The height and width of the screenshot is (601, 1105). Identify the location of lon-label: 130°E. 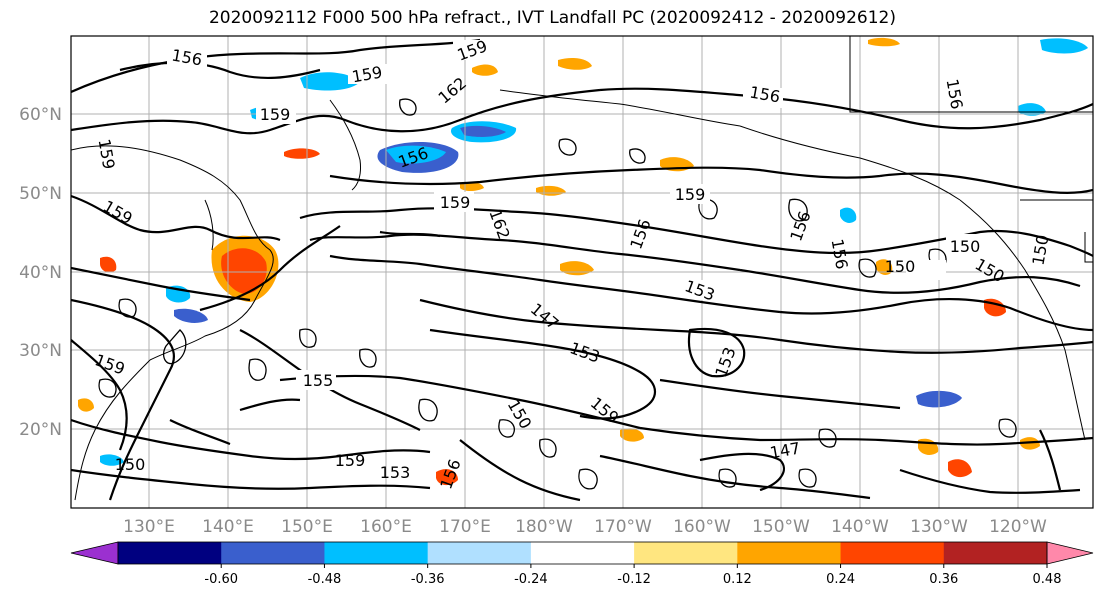
(149, 527).